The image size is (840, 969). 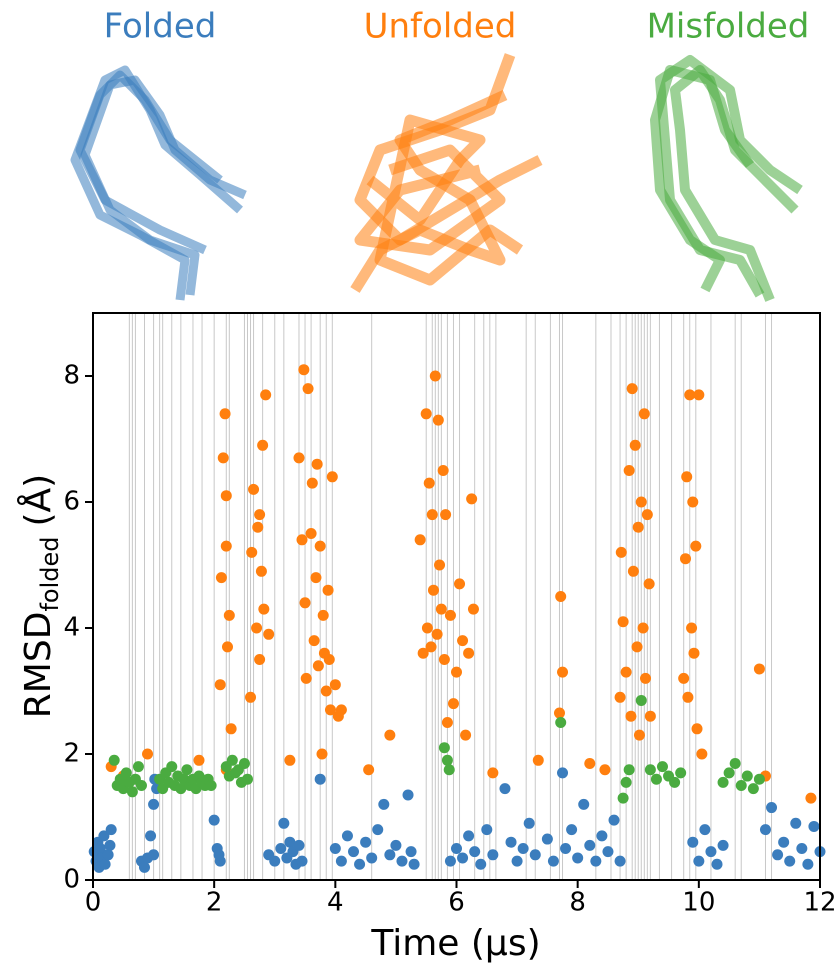 I want to click on y-axis-label-main: RMSD, so click(x=38, y=665).